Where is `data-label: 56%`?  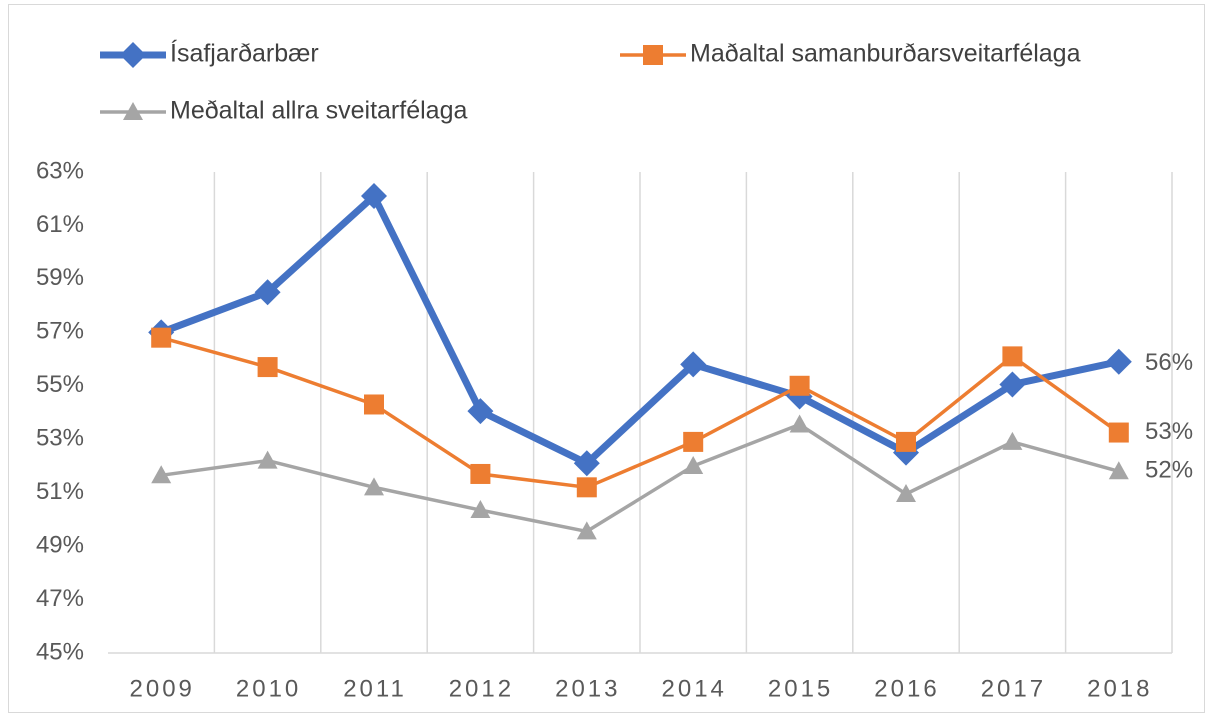 data-label: 56% is located at coordinates (1169, 362).